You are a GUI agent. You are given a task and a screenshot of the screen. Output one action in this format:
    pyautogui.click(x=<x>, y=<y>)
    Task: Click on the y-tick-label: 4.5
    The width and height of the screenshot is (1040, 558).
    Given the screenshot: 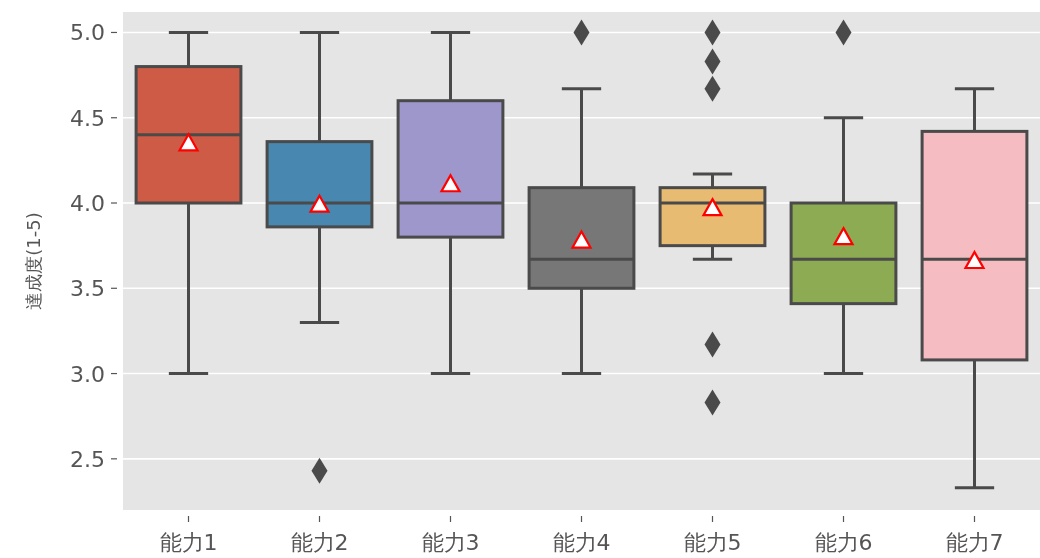 What is the action you would take?
    pyautogui.click(x=87, y=118)
    